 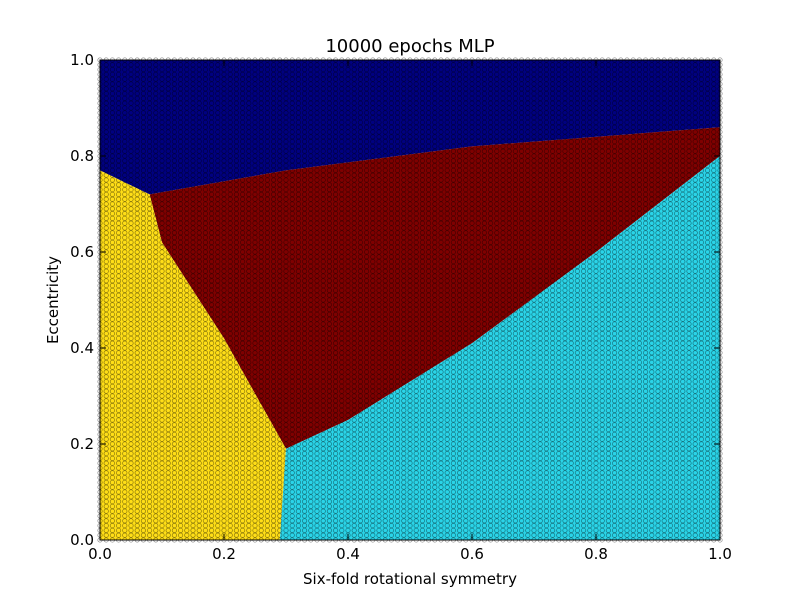 What do you see at coordinates (348, 554) in the screenshot?
I see `x-tick-label: 0.4` at bounding box center [348, 554].